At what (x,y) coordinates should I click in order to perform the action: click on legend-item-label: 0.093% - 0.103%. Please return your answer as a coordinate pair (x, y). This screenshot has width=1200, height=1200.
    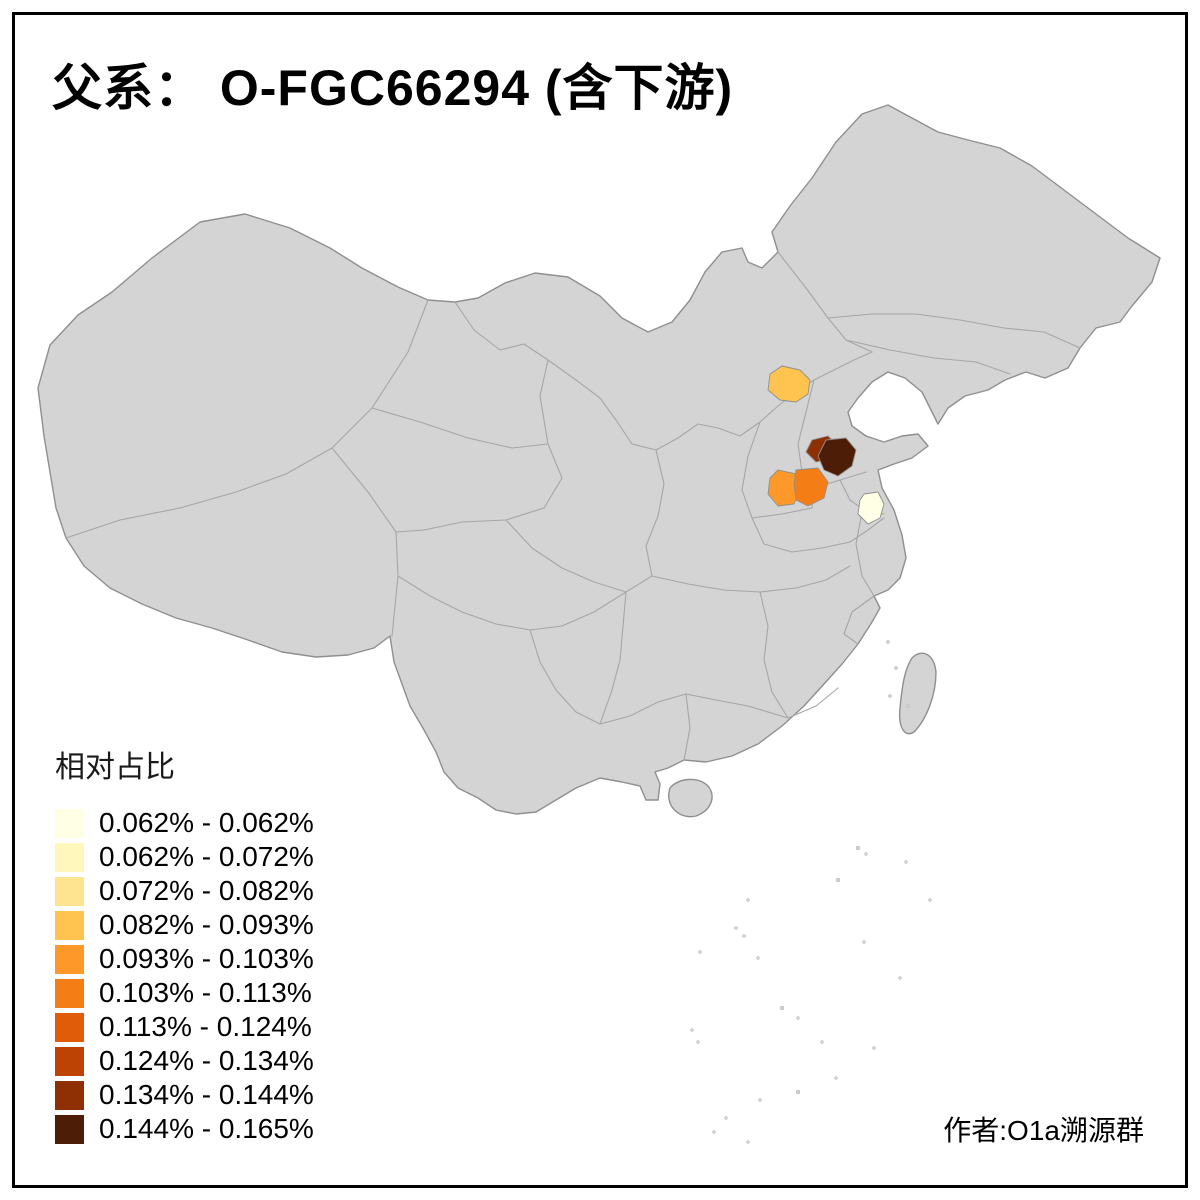
    Looking at the image, I should click on (206, 958).